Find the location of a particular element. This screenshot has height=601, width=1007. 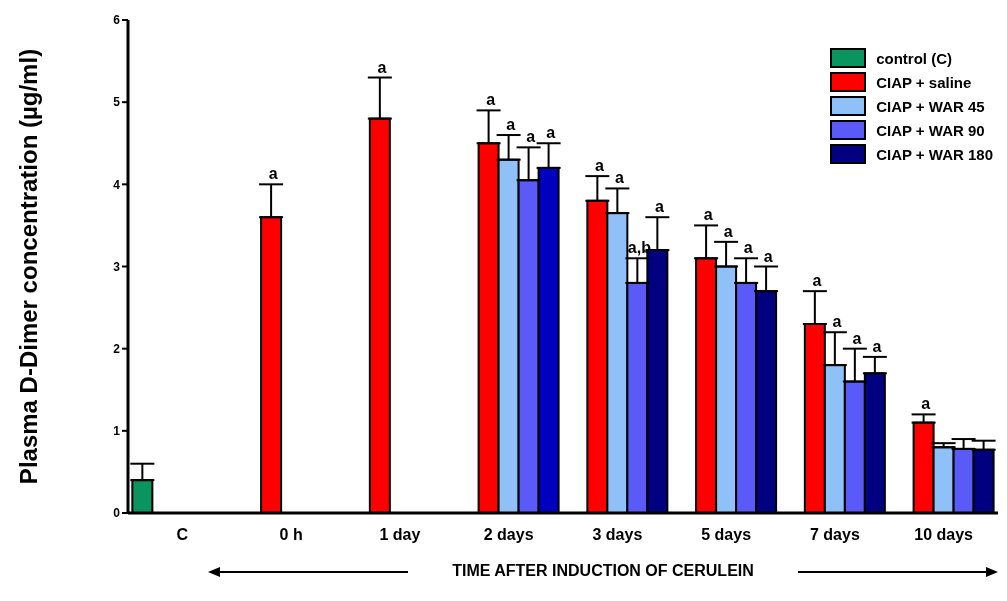

legend-label: CIAP + saline is located at coordinates (924, 82).